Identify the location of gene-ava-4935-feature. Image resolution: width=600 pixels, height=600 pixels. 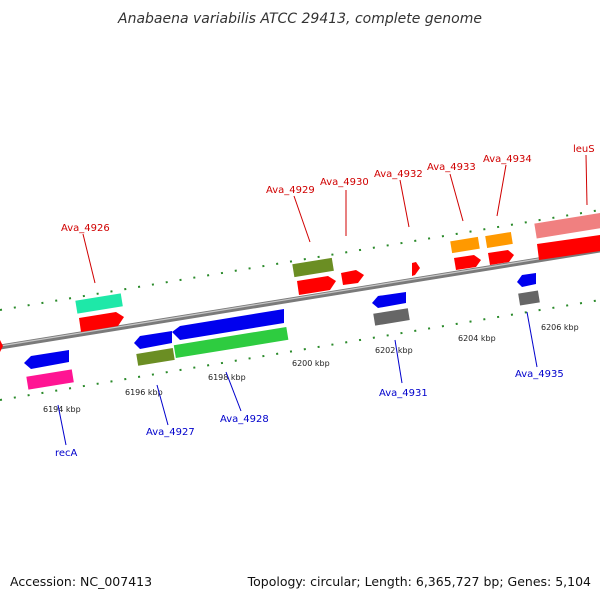
(529, 298).